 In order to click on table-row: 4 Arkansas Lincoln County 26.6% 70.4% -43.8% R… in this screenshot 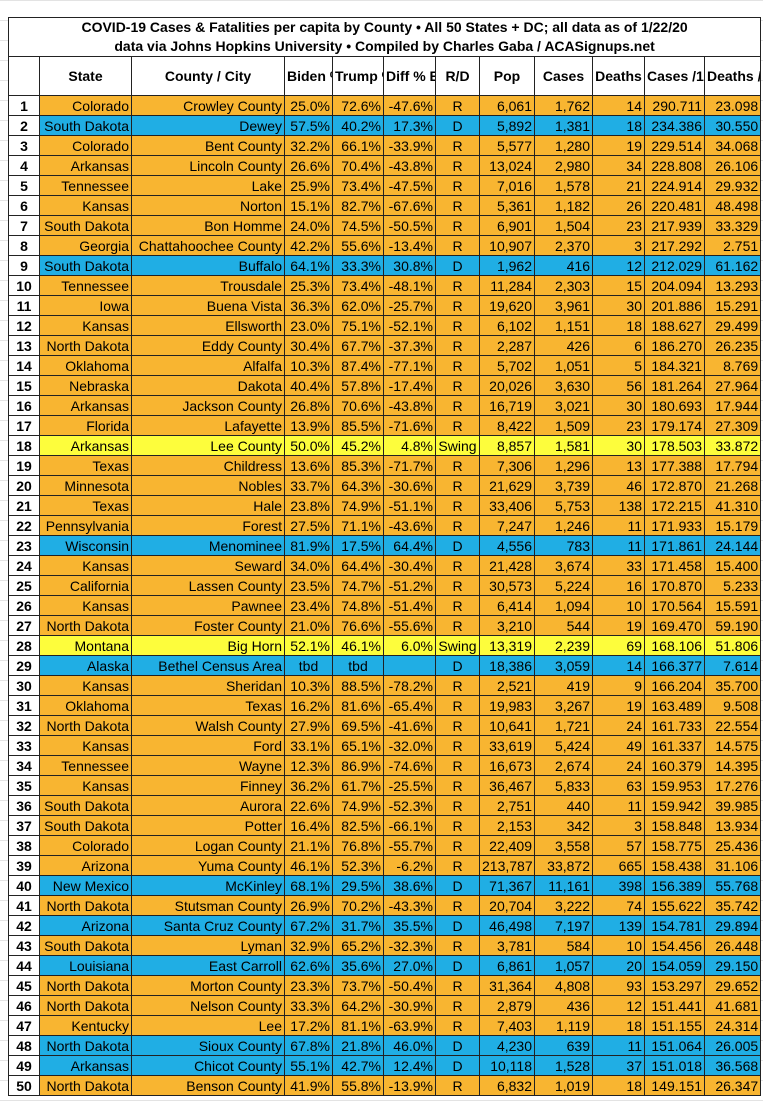, I will do `click(385, 165)`.